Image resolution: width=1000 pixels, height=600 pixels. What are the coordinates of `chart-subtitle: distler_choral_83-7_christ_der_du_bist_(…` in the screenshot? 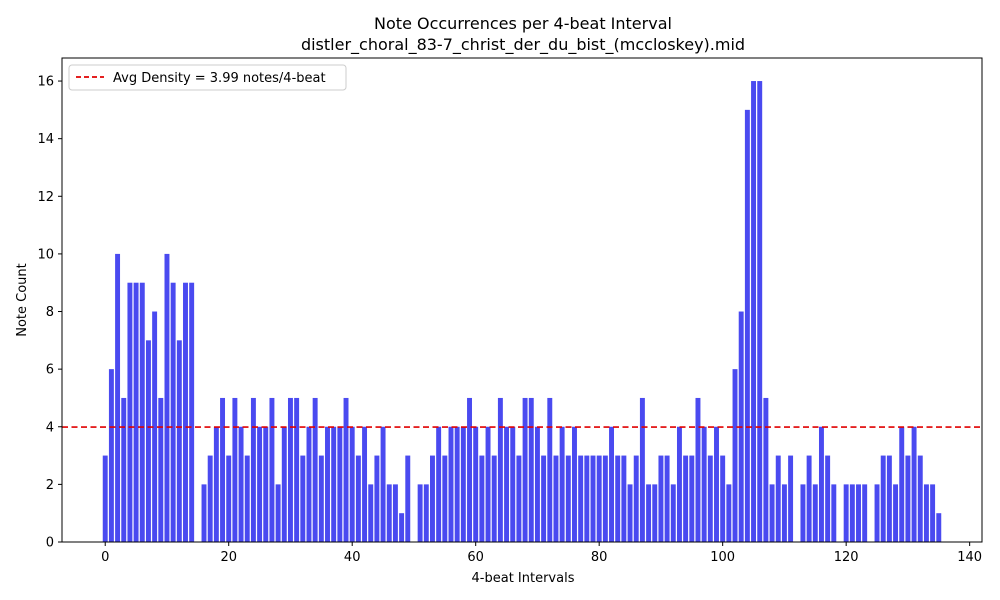 It's located at (523, 45).